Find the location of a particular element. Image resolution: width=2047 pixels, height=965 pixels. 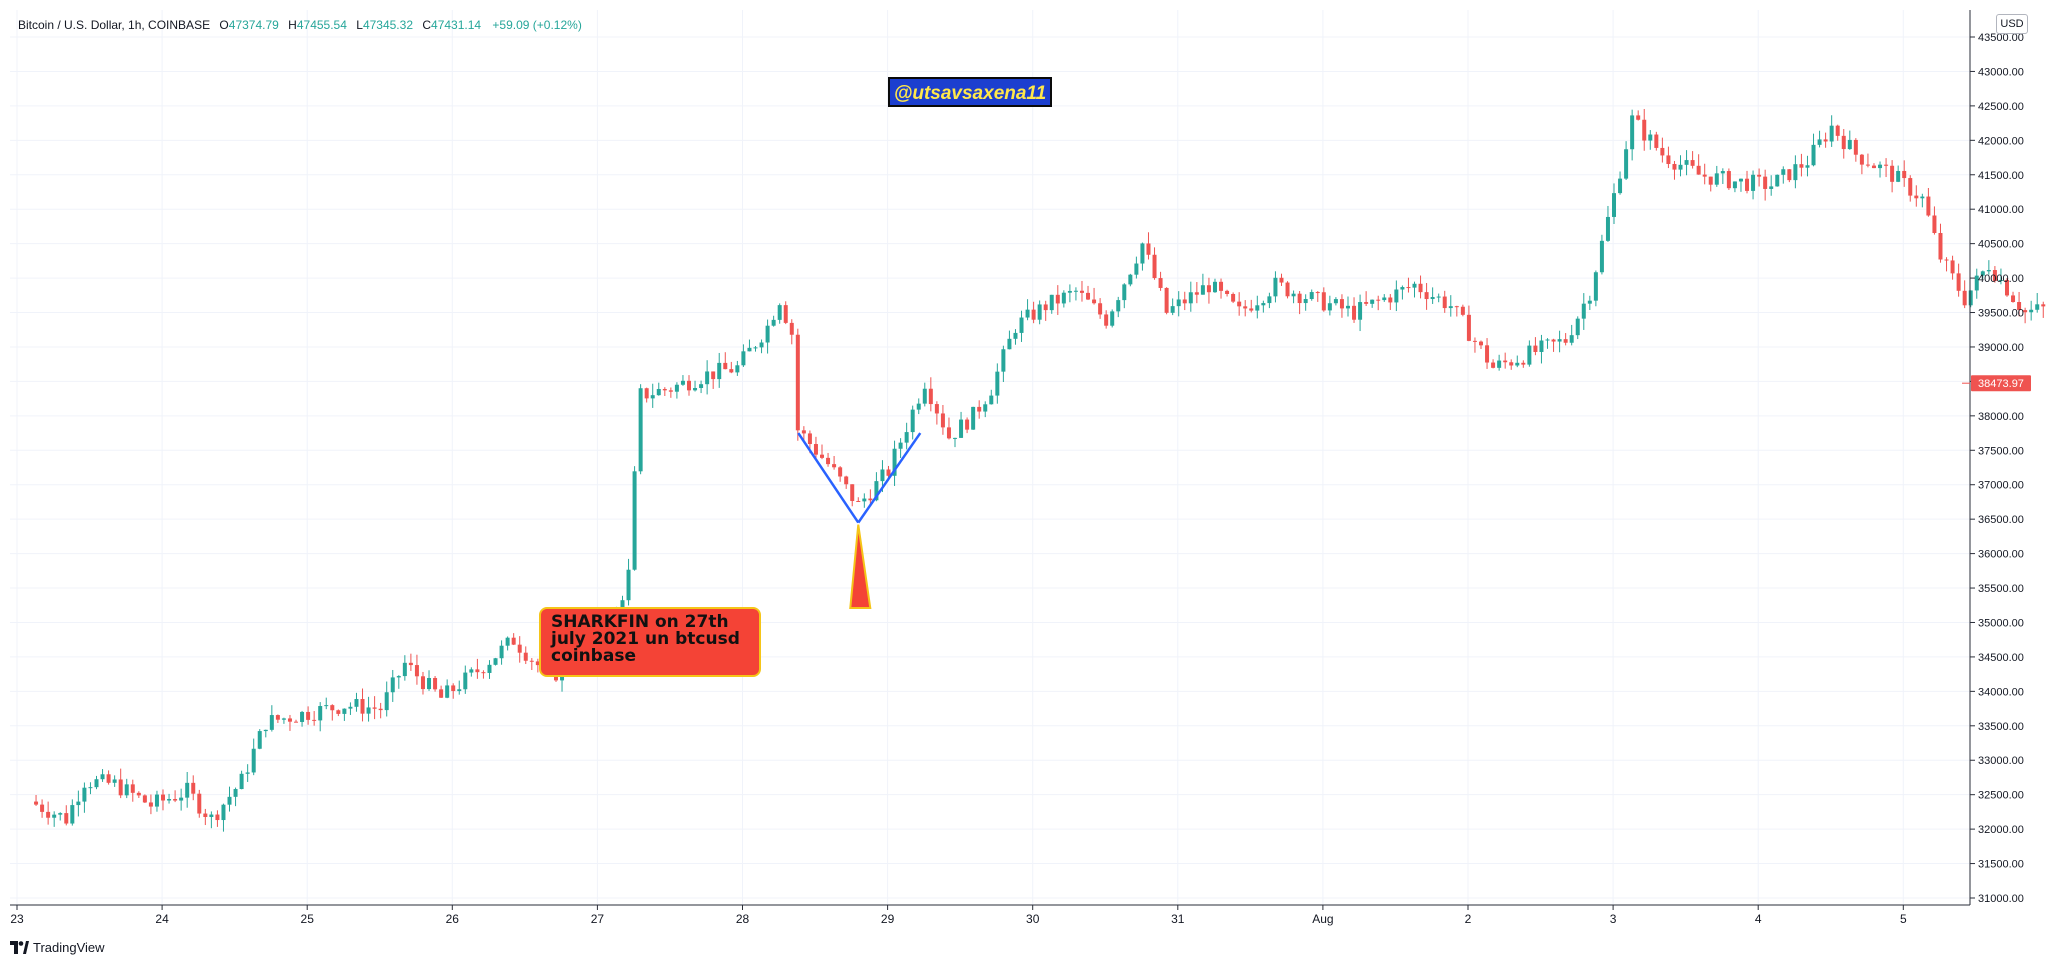

sharkfin-pattern is located at coordinates (859, 520).